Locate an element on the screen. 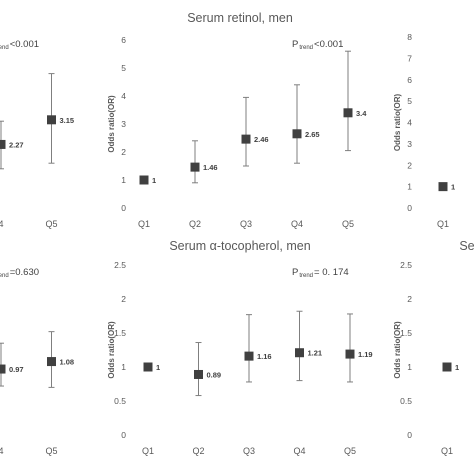  y-tick-label: 8 is located at coordinates (409, 37).